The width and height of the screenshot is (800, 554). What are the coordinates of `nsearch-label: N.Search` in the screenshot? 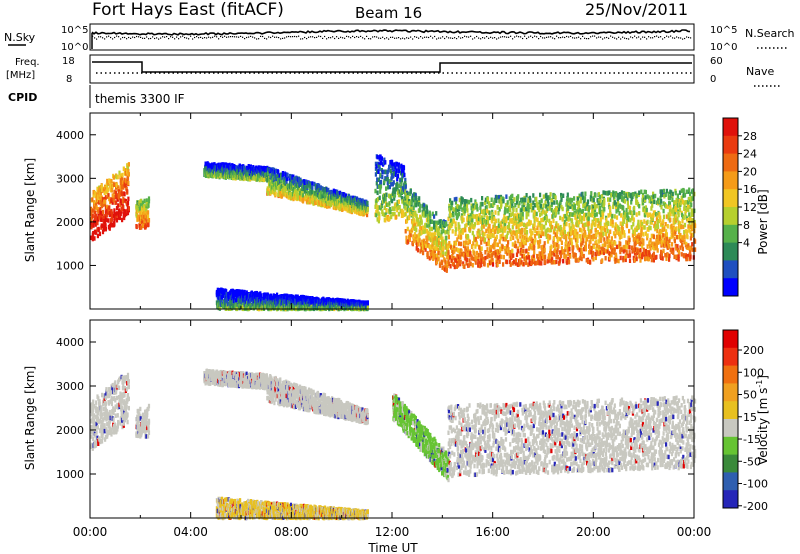 It's located at (770, 33).